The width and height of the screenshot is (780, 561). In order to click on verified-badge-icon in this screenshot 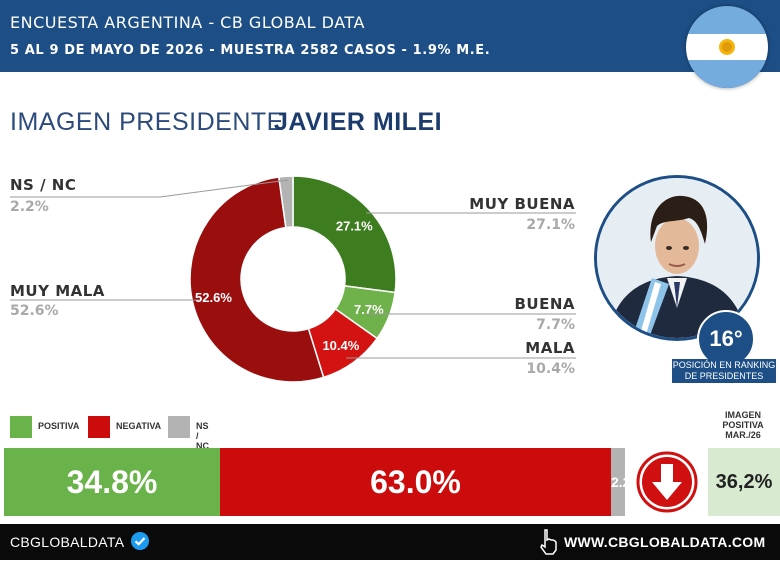, I will do `click(140, 541)`.